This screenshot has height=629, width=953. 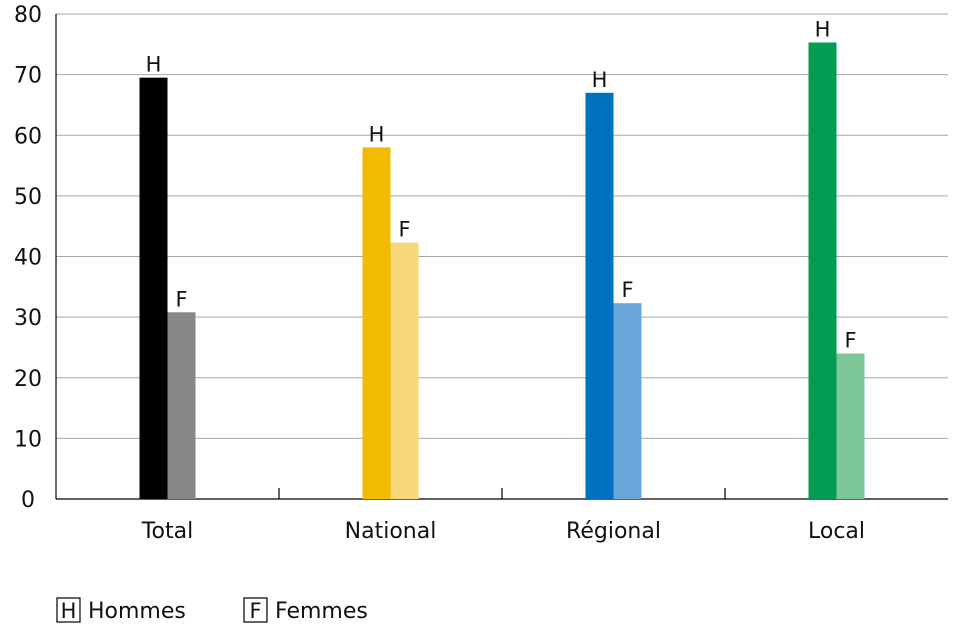 I want to click on y-tick-label: 70, so click(x=28, y=76).